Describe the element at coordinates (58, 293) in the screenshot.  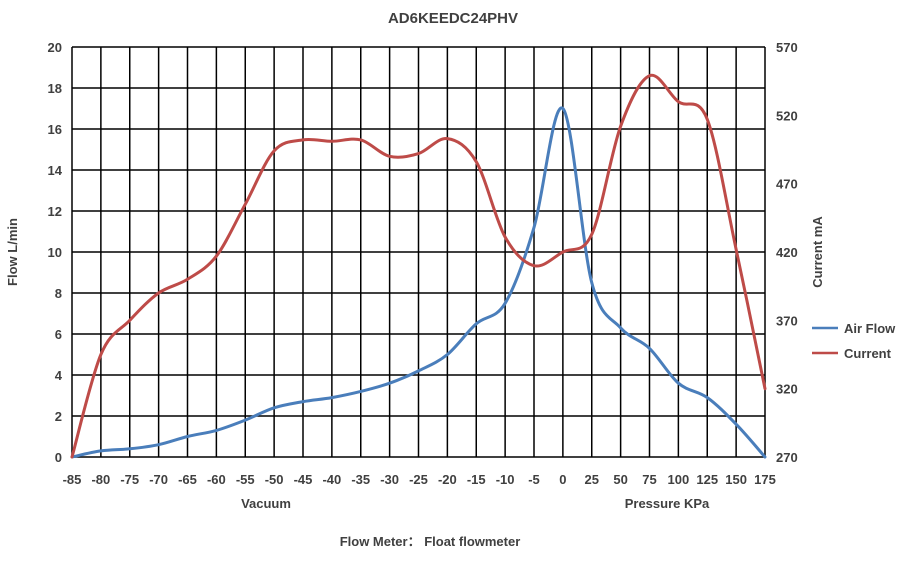
I see `left-tick-label: 8` at that location.